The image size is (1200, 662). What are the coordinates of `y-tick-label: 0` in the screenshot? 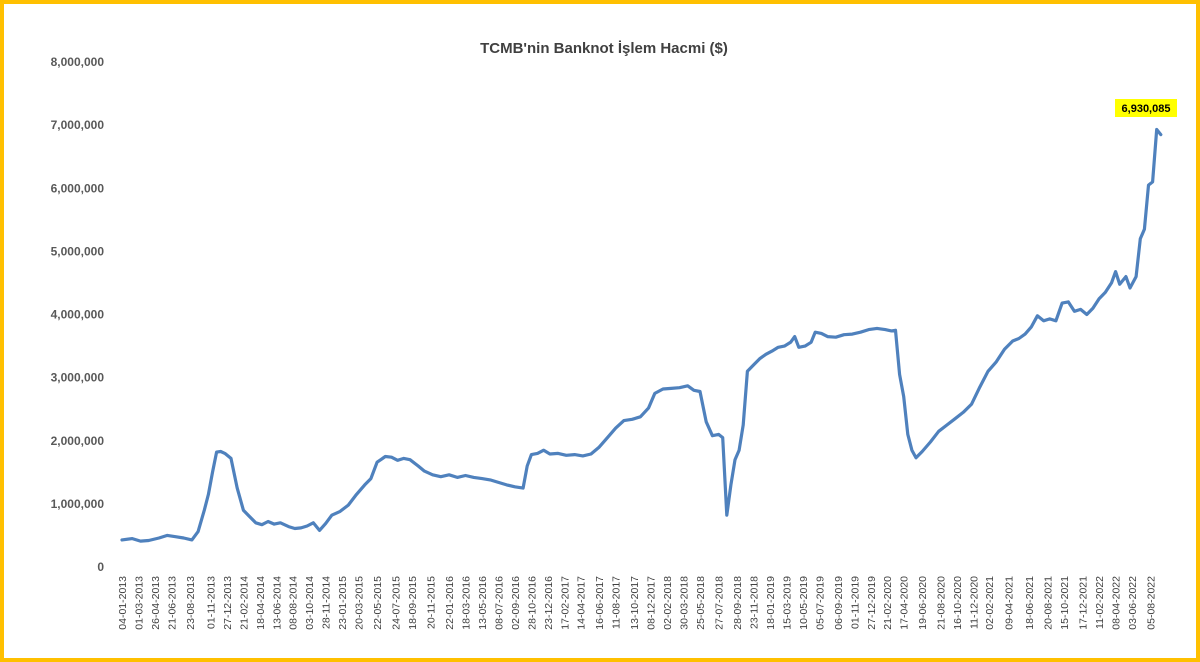 It's located at (100, 567).